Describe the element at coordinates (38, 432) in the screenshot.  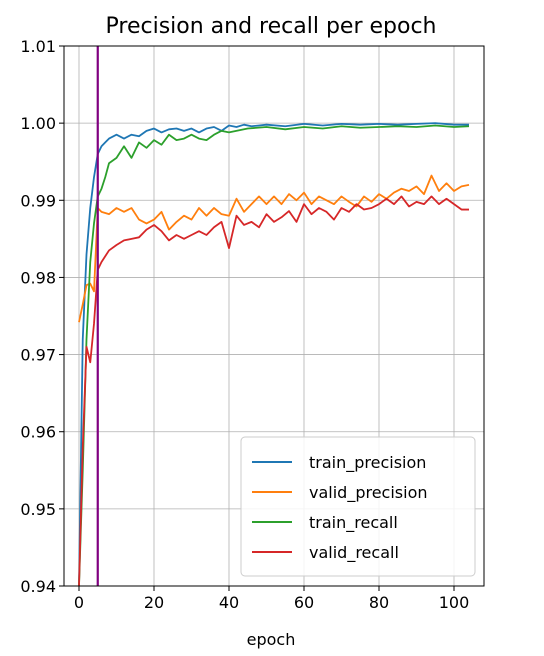
I see `y-tick-label: 0.96` at that location.